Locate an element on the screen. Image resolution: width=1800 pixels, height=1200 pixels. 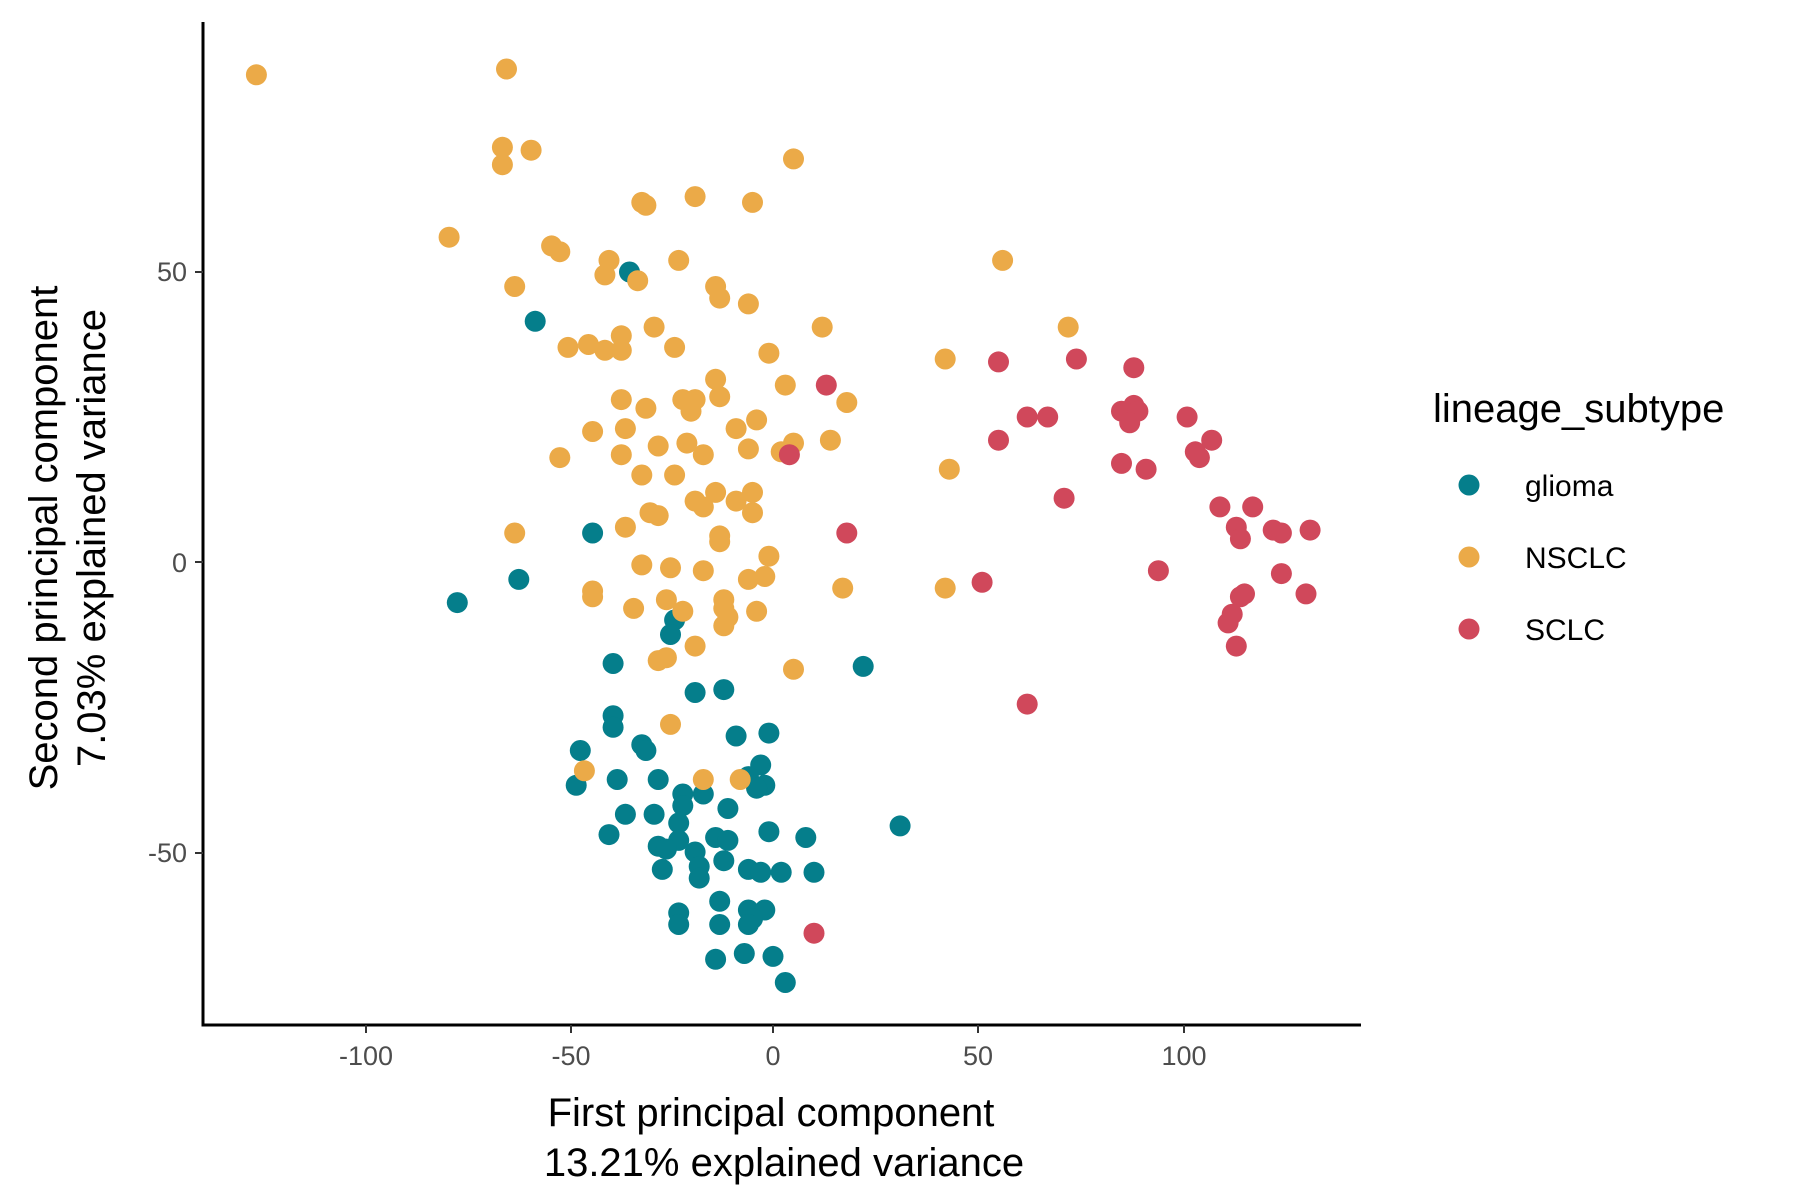
x-ticks: -100 -50 0 50 100 is located at coordinates (773, 1048).